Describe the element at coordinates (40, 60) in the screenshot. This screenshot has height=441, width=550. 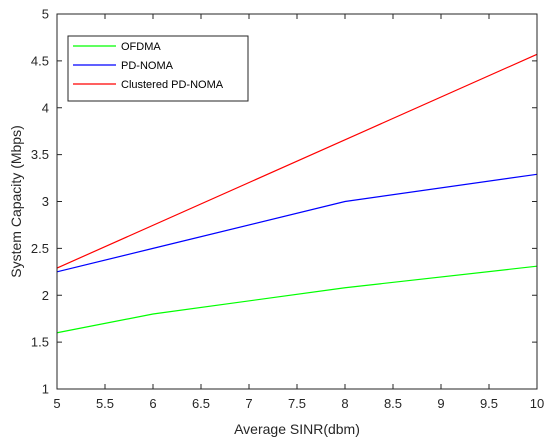
I see `y-tick-label: 4.5` at that location.